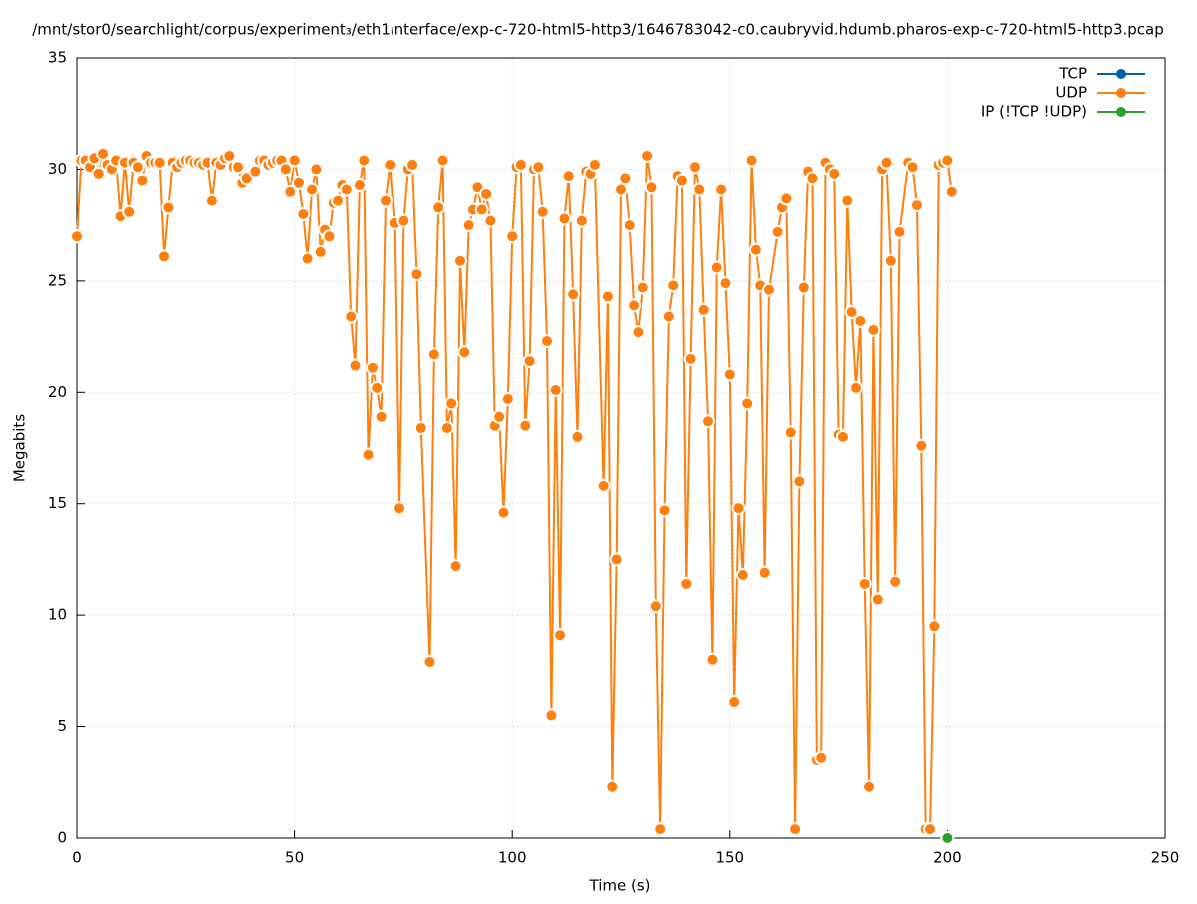 This screenshot has width=1197, height=904. I want to click on x-tick-label: 100, so click(512, 858).